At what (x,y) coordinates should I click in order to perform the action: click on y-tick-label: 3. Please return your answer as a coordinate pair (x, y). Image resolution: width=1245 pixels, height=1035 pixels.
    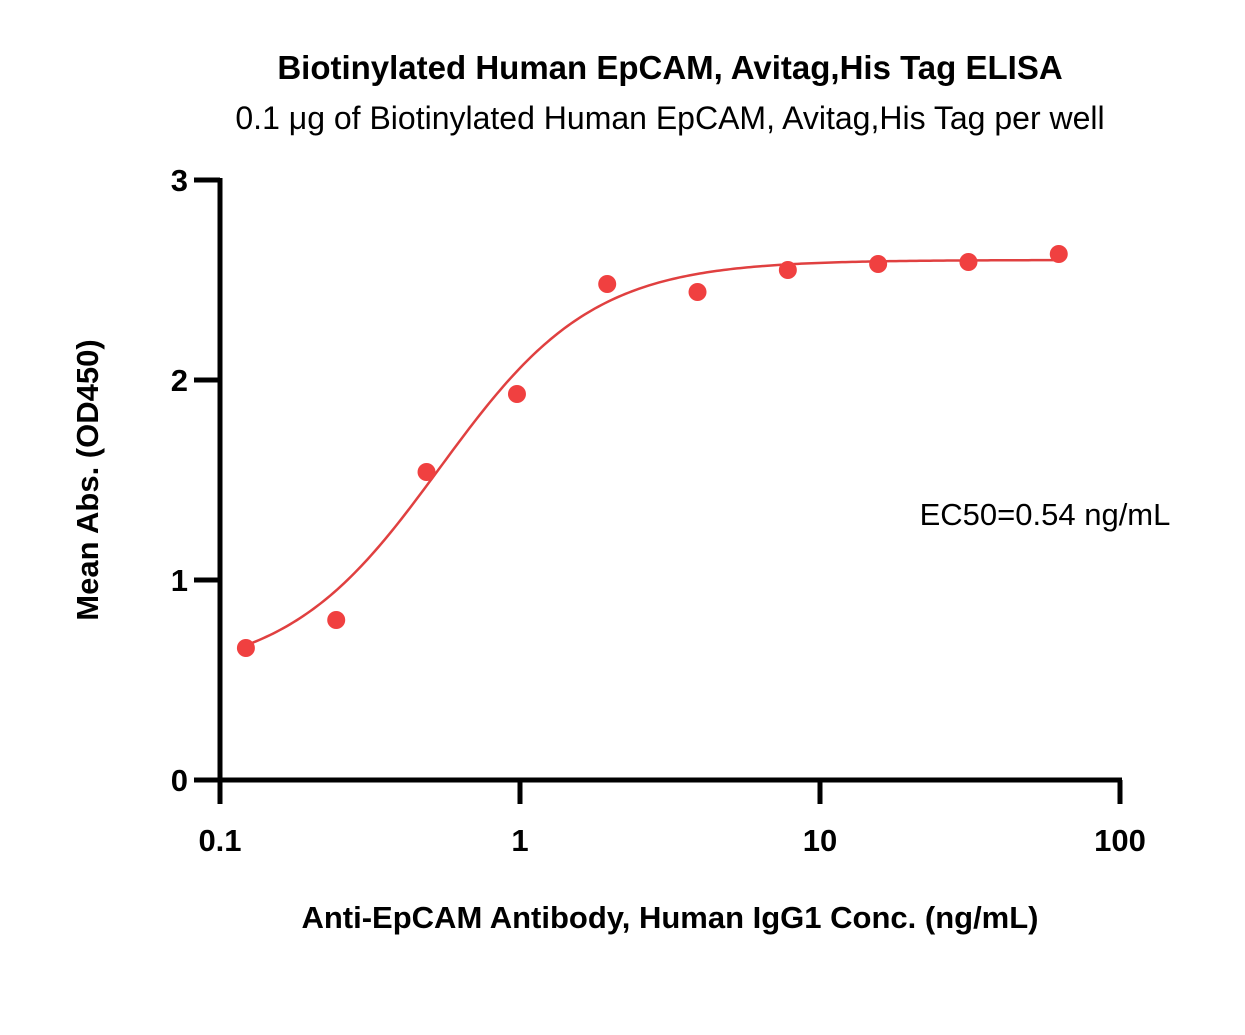
    Looking at the image, I should click on (179, 180).